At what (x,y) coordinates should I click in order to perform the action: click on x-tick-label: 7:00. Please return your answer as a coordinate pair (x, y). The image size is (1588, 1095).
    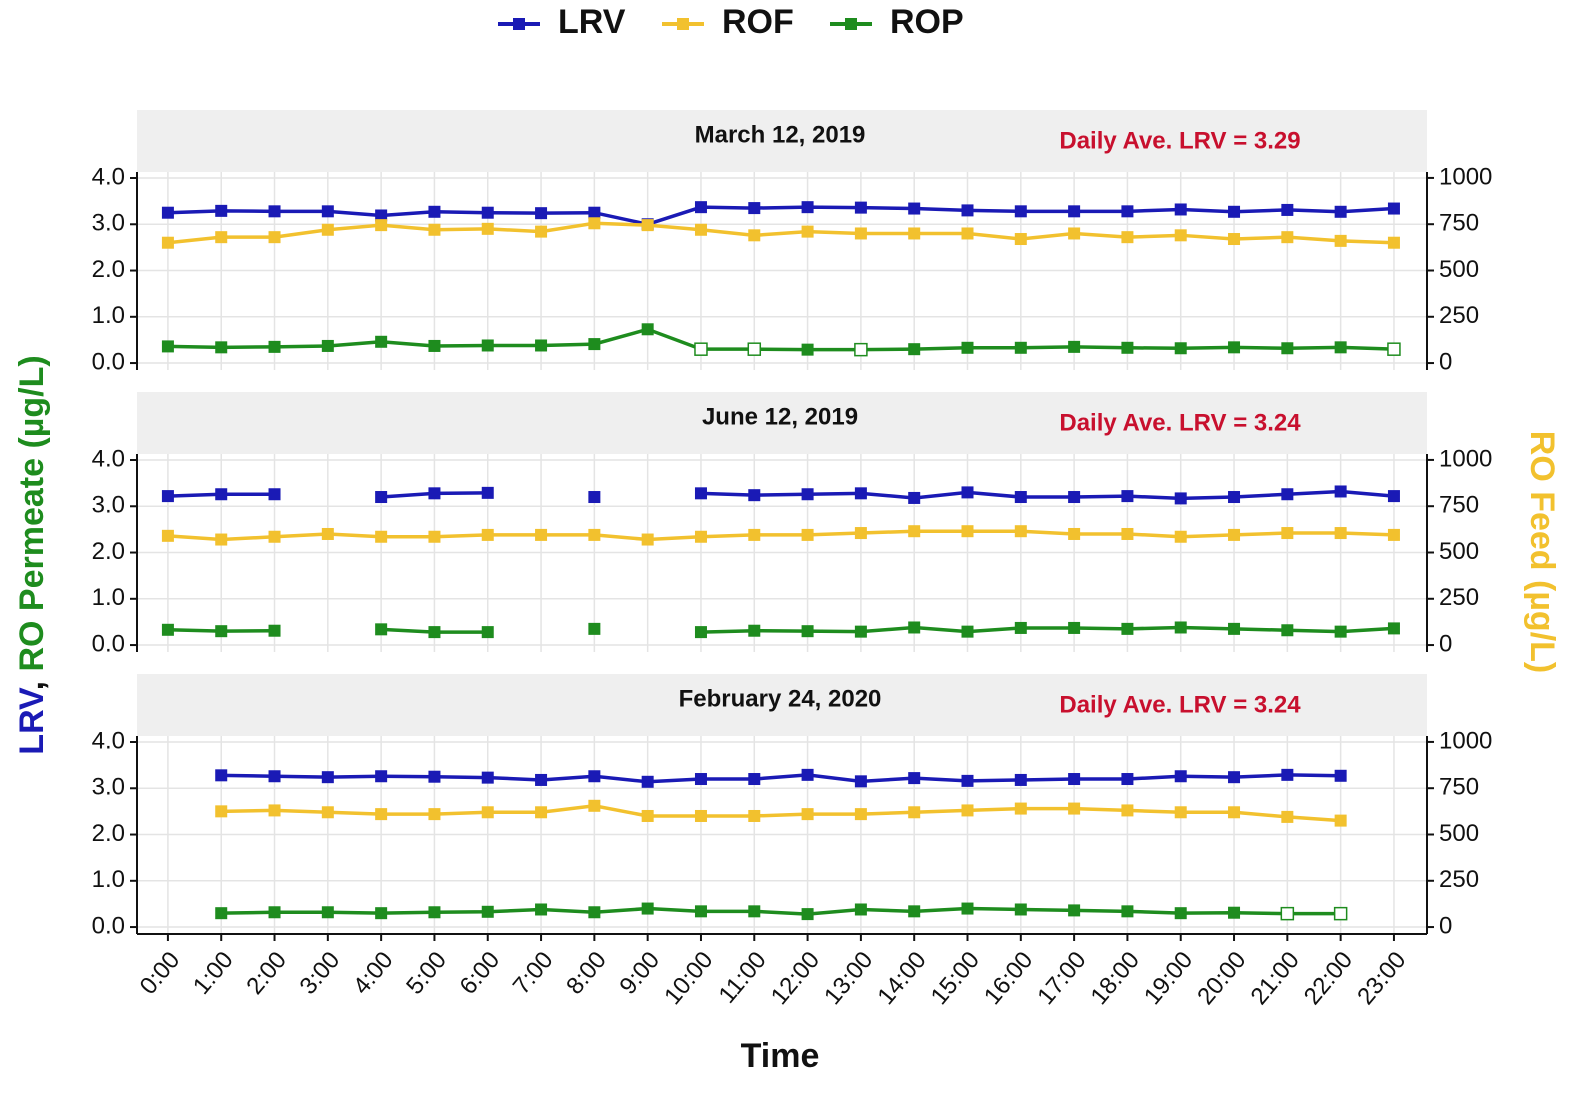
    Looking at the image, I should click on (533, 973).